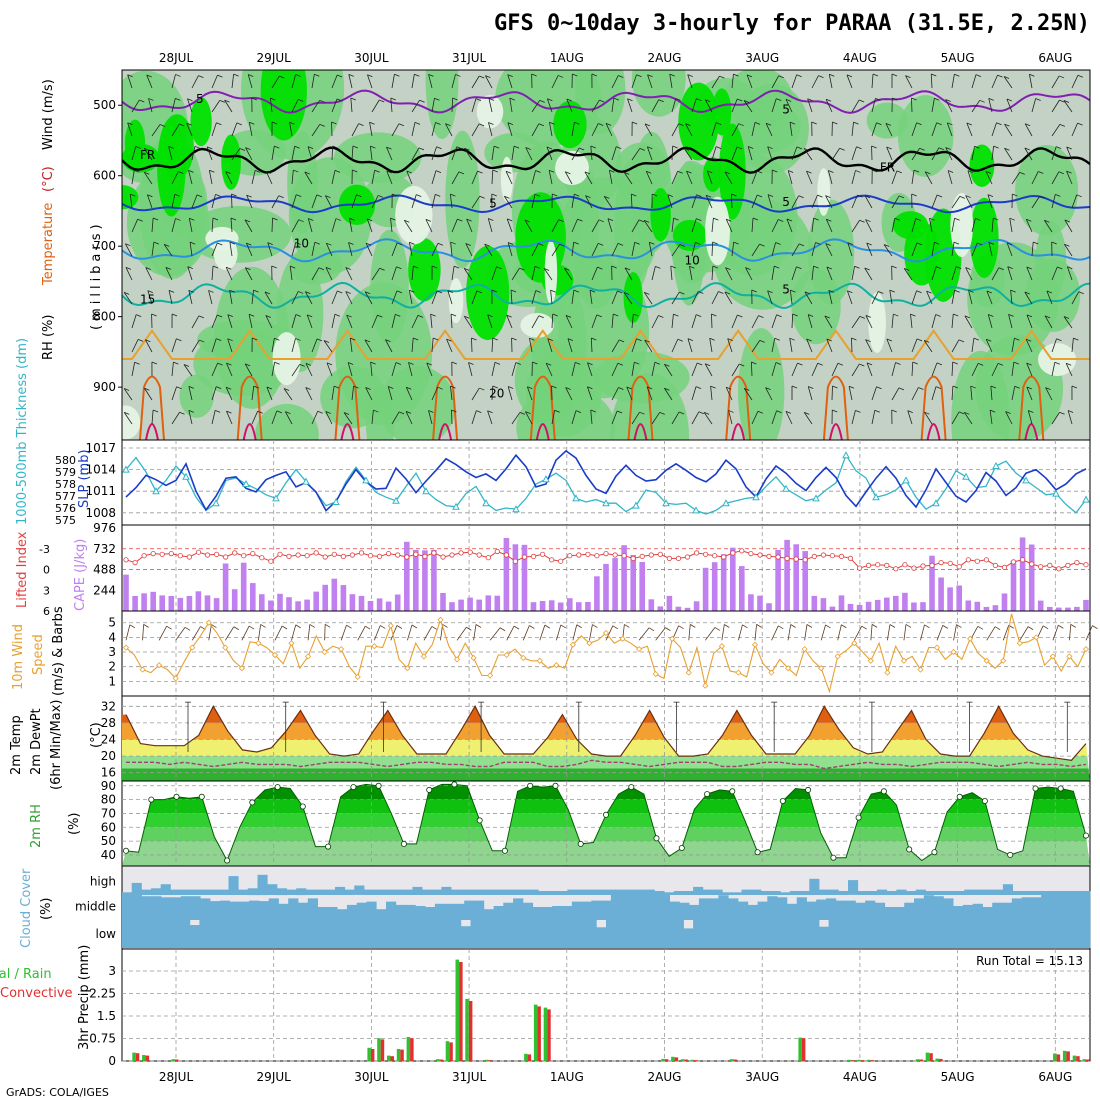 Image resolution: width=1100 pixels, height=1100 pixels. What do you see at coordinates (762, 1077) in the screenshot?
I see `bottom-date-label: 3AUG` at bounding box center [762, 1077].